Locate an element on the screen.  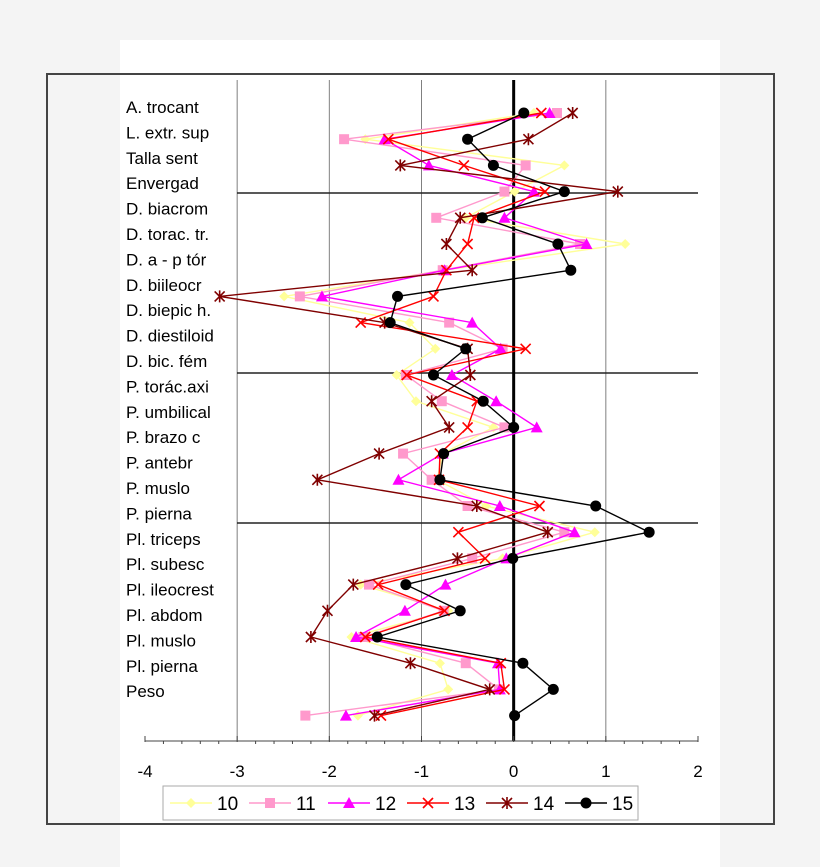
x-tick-label: -1 is located at coordinates (421, 771).